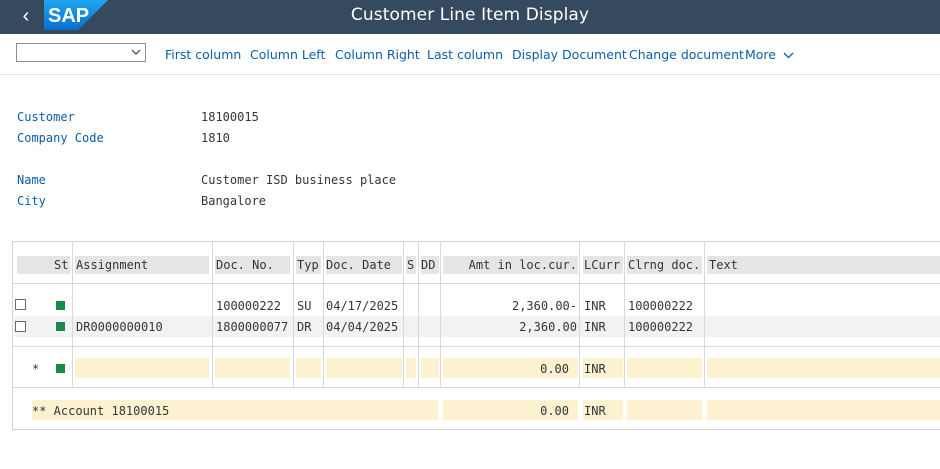  What do you see at coordinates (359, 265) in the screenshot?
I see `column-header-doc-date: Doc. Date` at bounding box center [359, 265].